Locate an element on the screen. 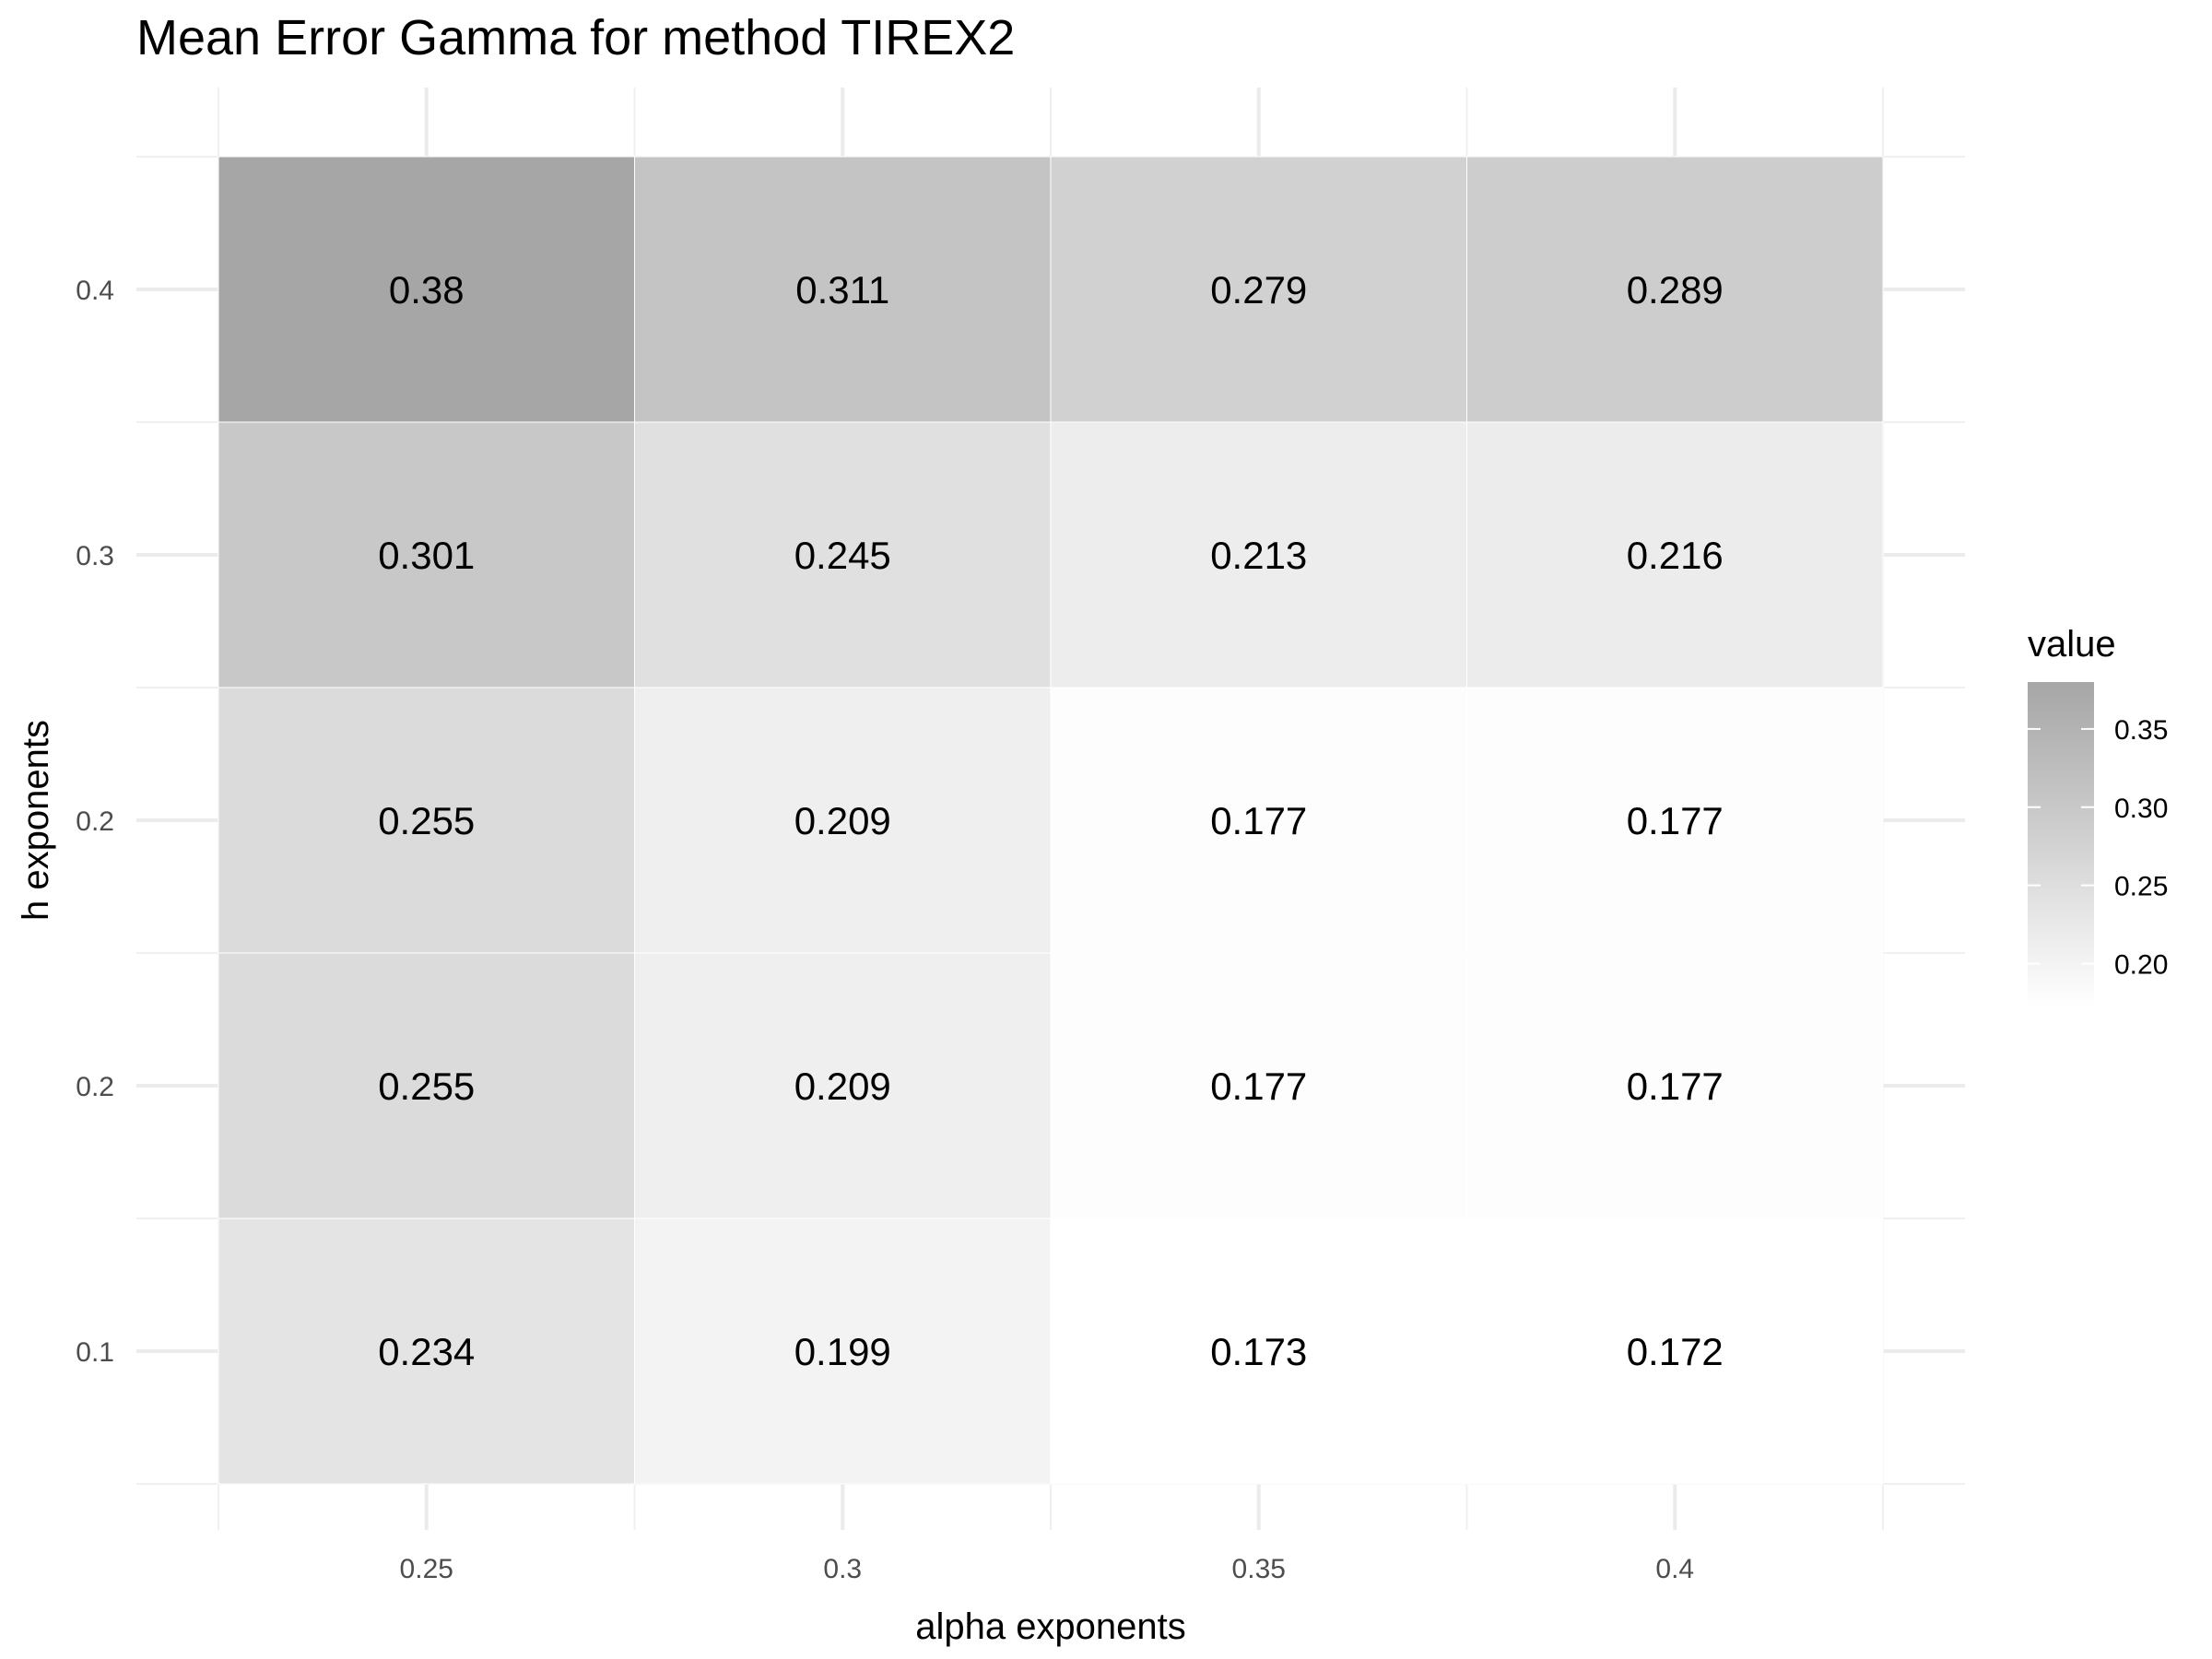 The width and height of the screenshot is (2212, 1659). cell-value-label: 0.311 is located at coordinates (842, 290).